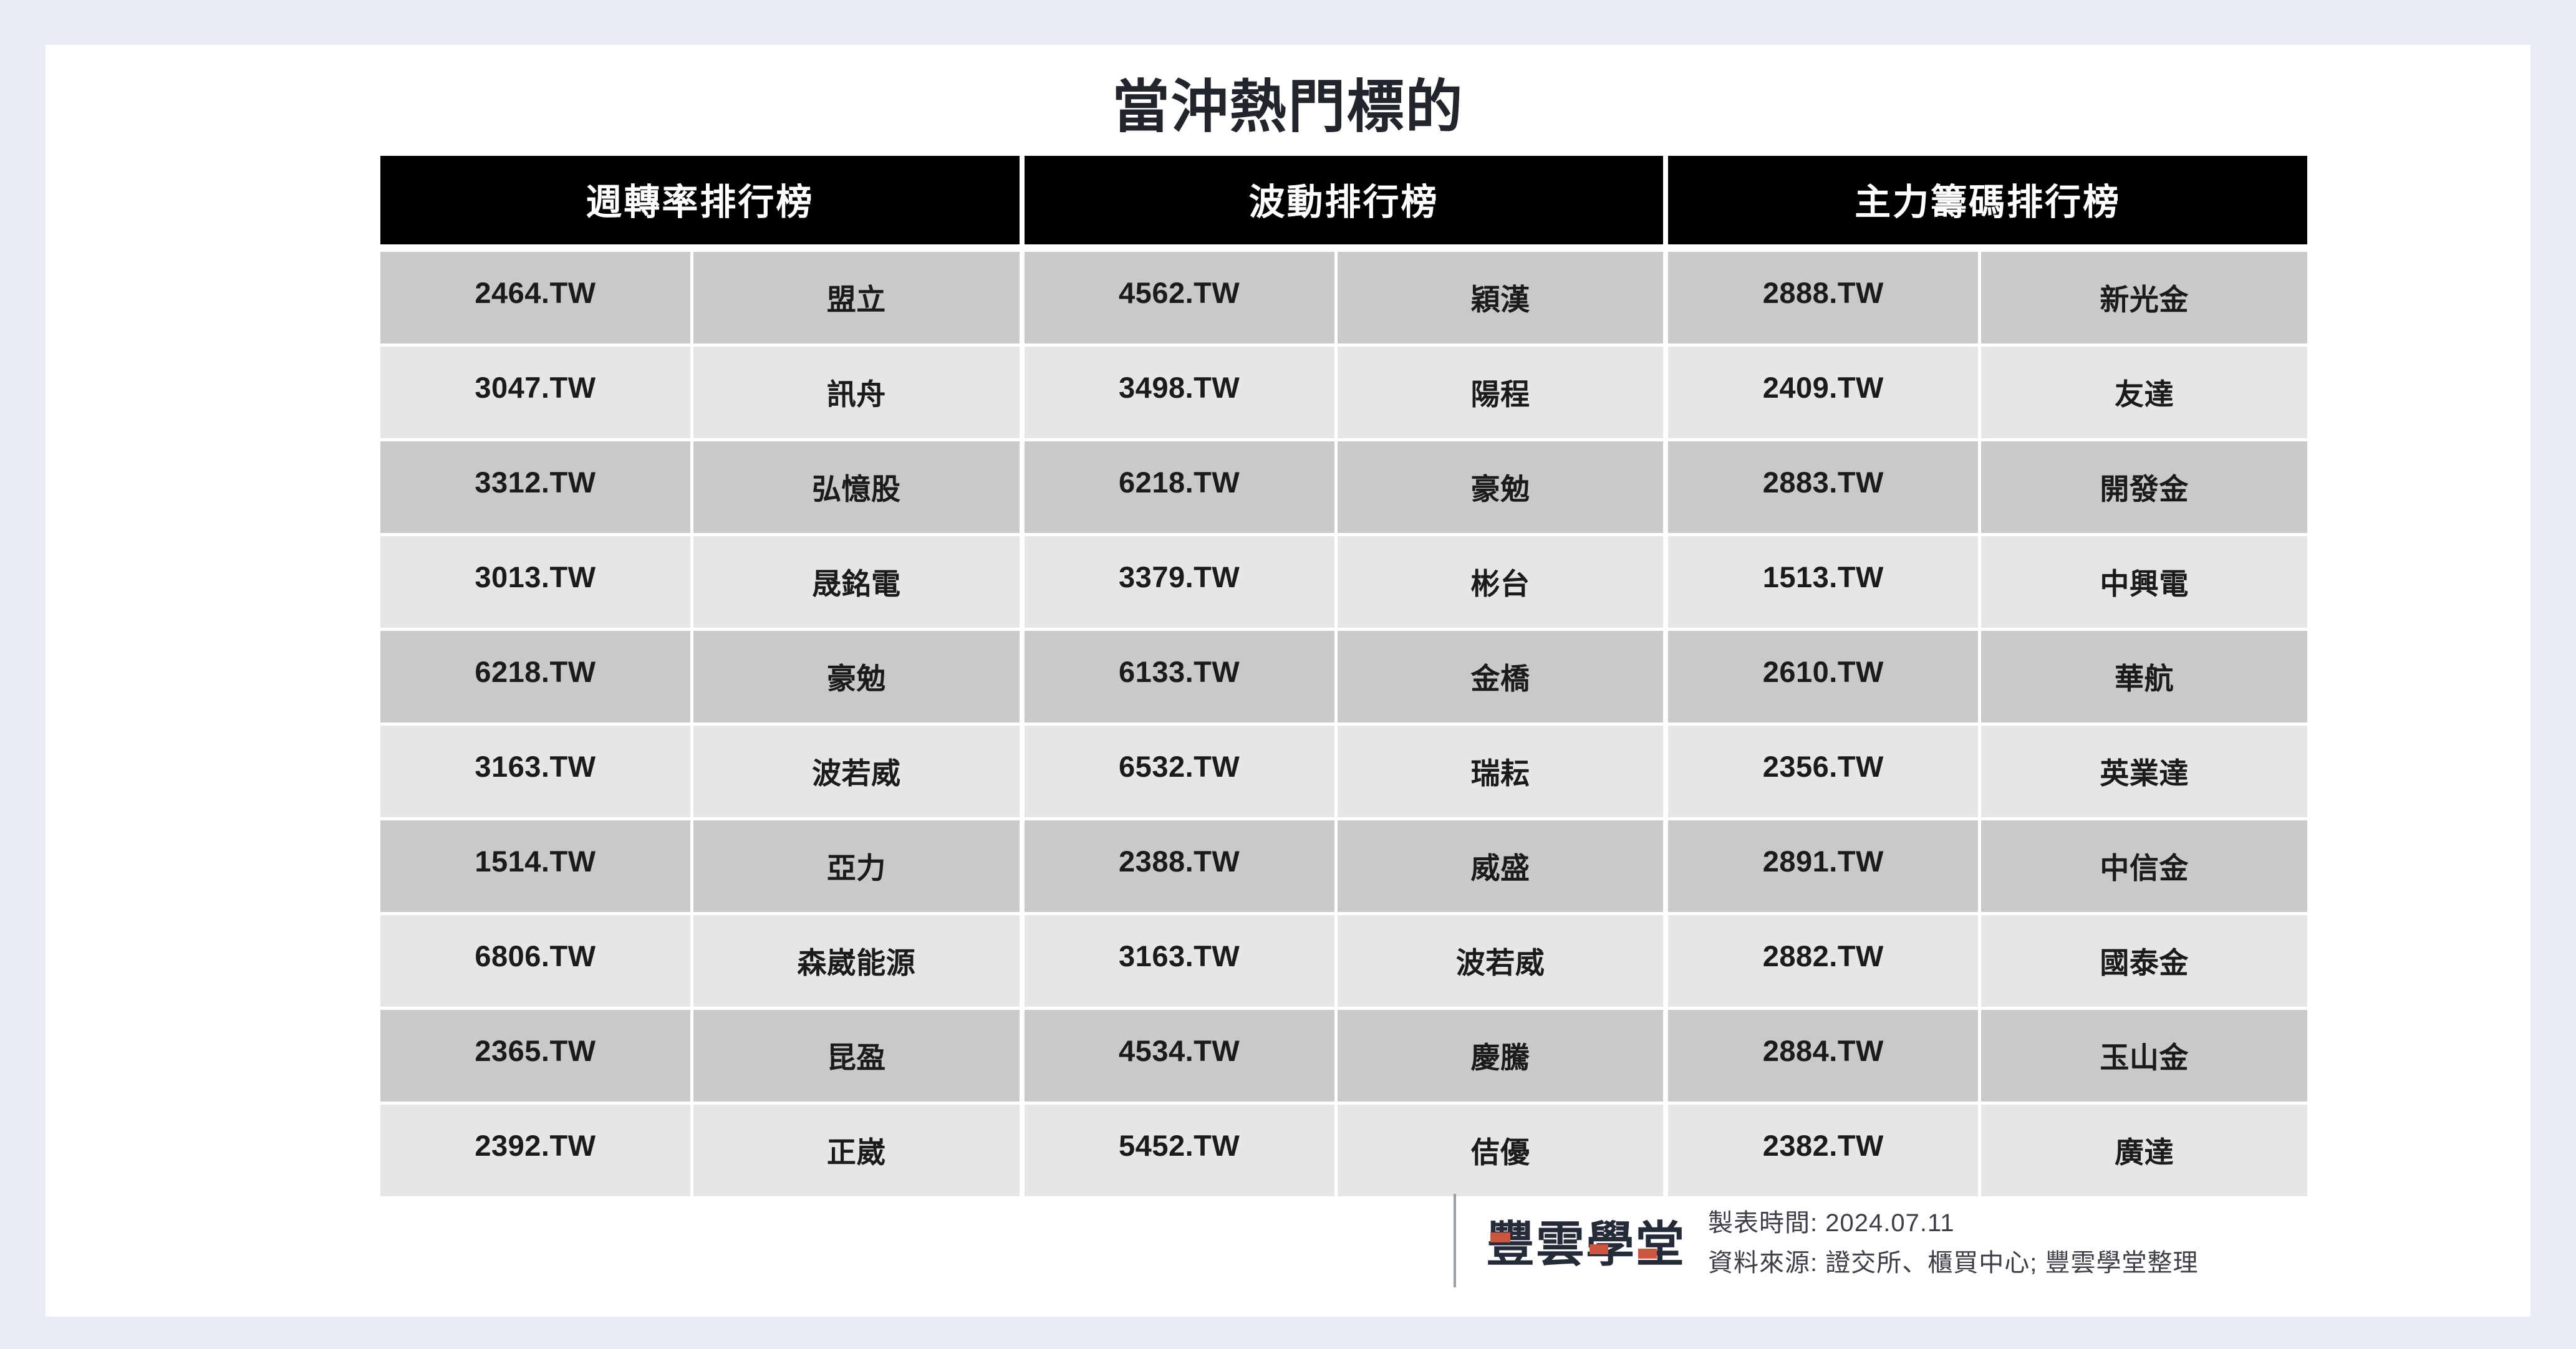 The image size is (2576, 1349). Describe the element at coordinates (856, 771) in the screenshot. I see `cell-turnover-name: 波若威` at that location.